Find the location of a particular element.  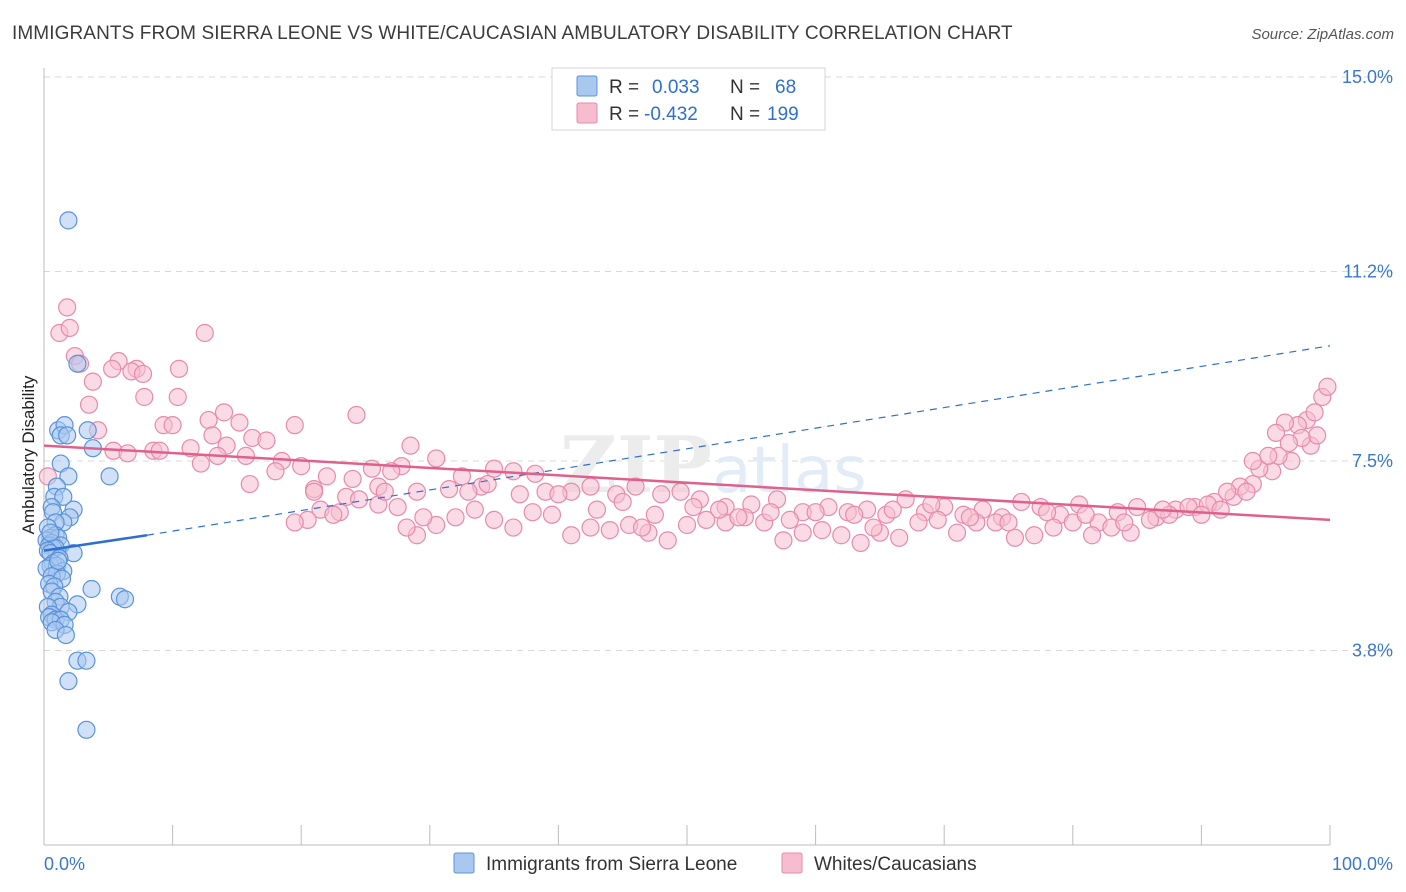

legend-r-value-pink: -0.432 is located at coordinates (671, 114).